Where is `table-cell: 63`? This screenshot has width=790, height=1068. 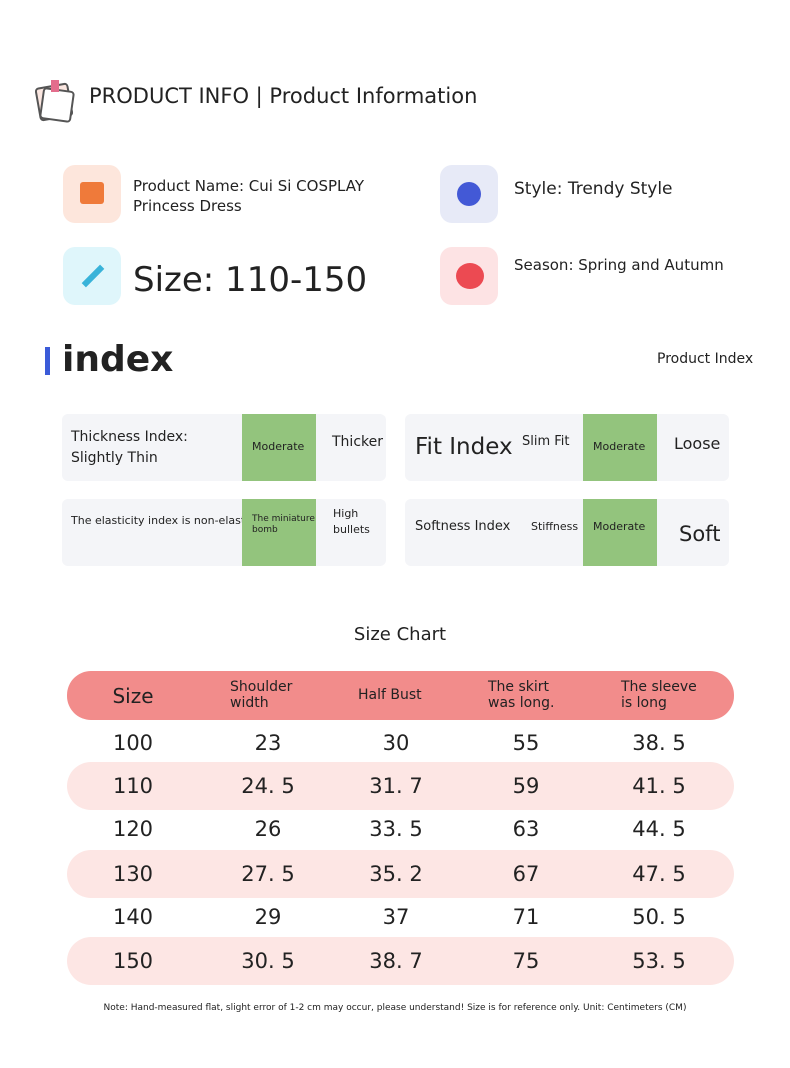
table-cell: 63 is located at coordinates (526, 829).